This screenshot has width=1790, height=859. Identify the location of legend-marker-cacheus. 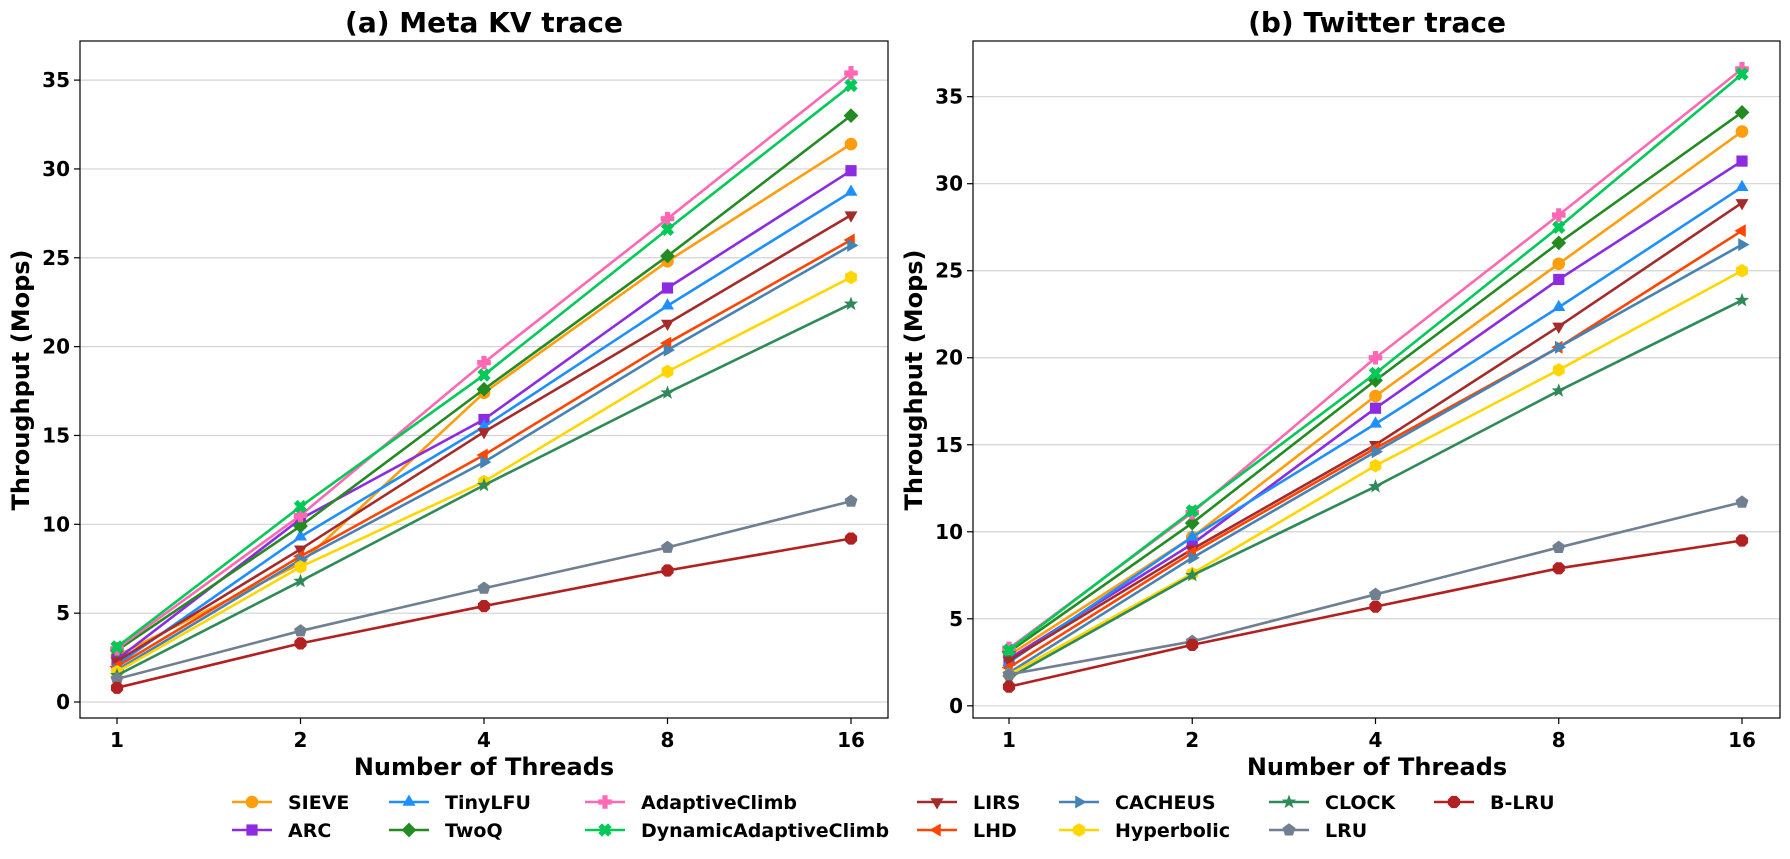
(1081, 802).